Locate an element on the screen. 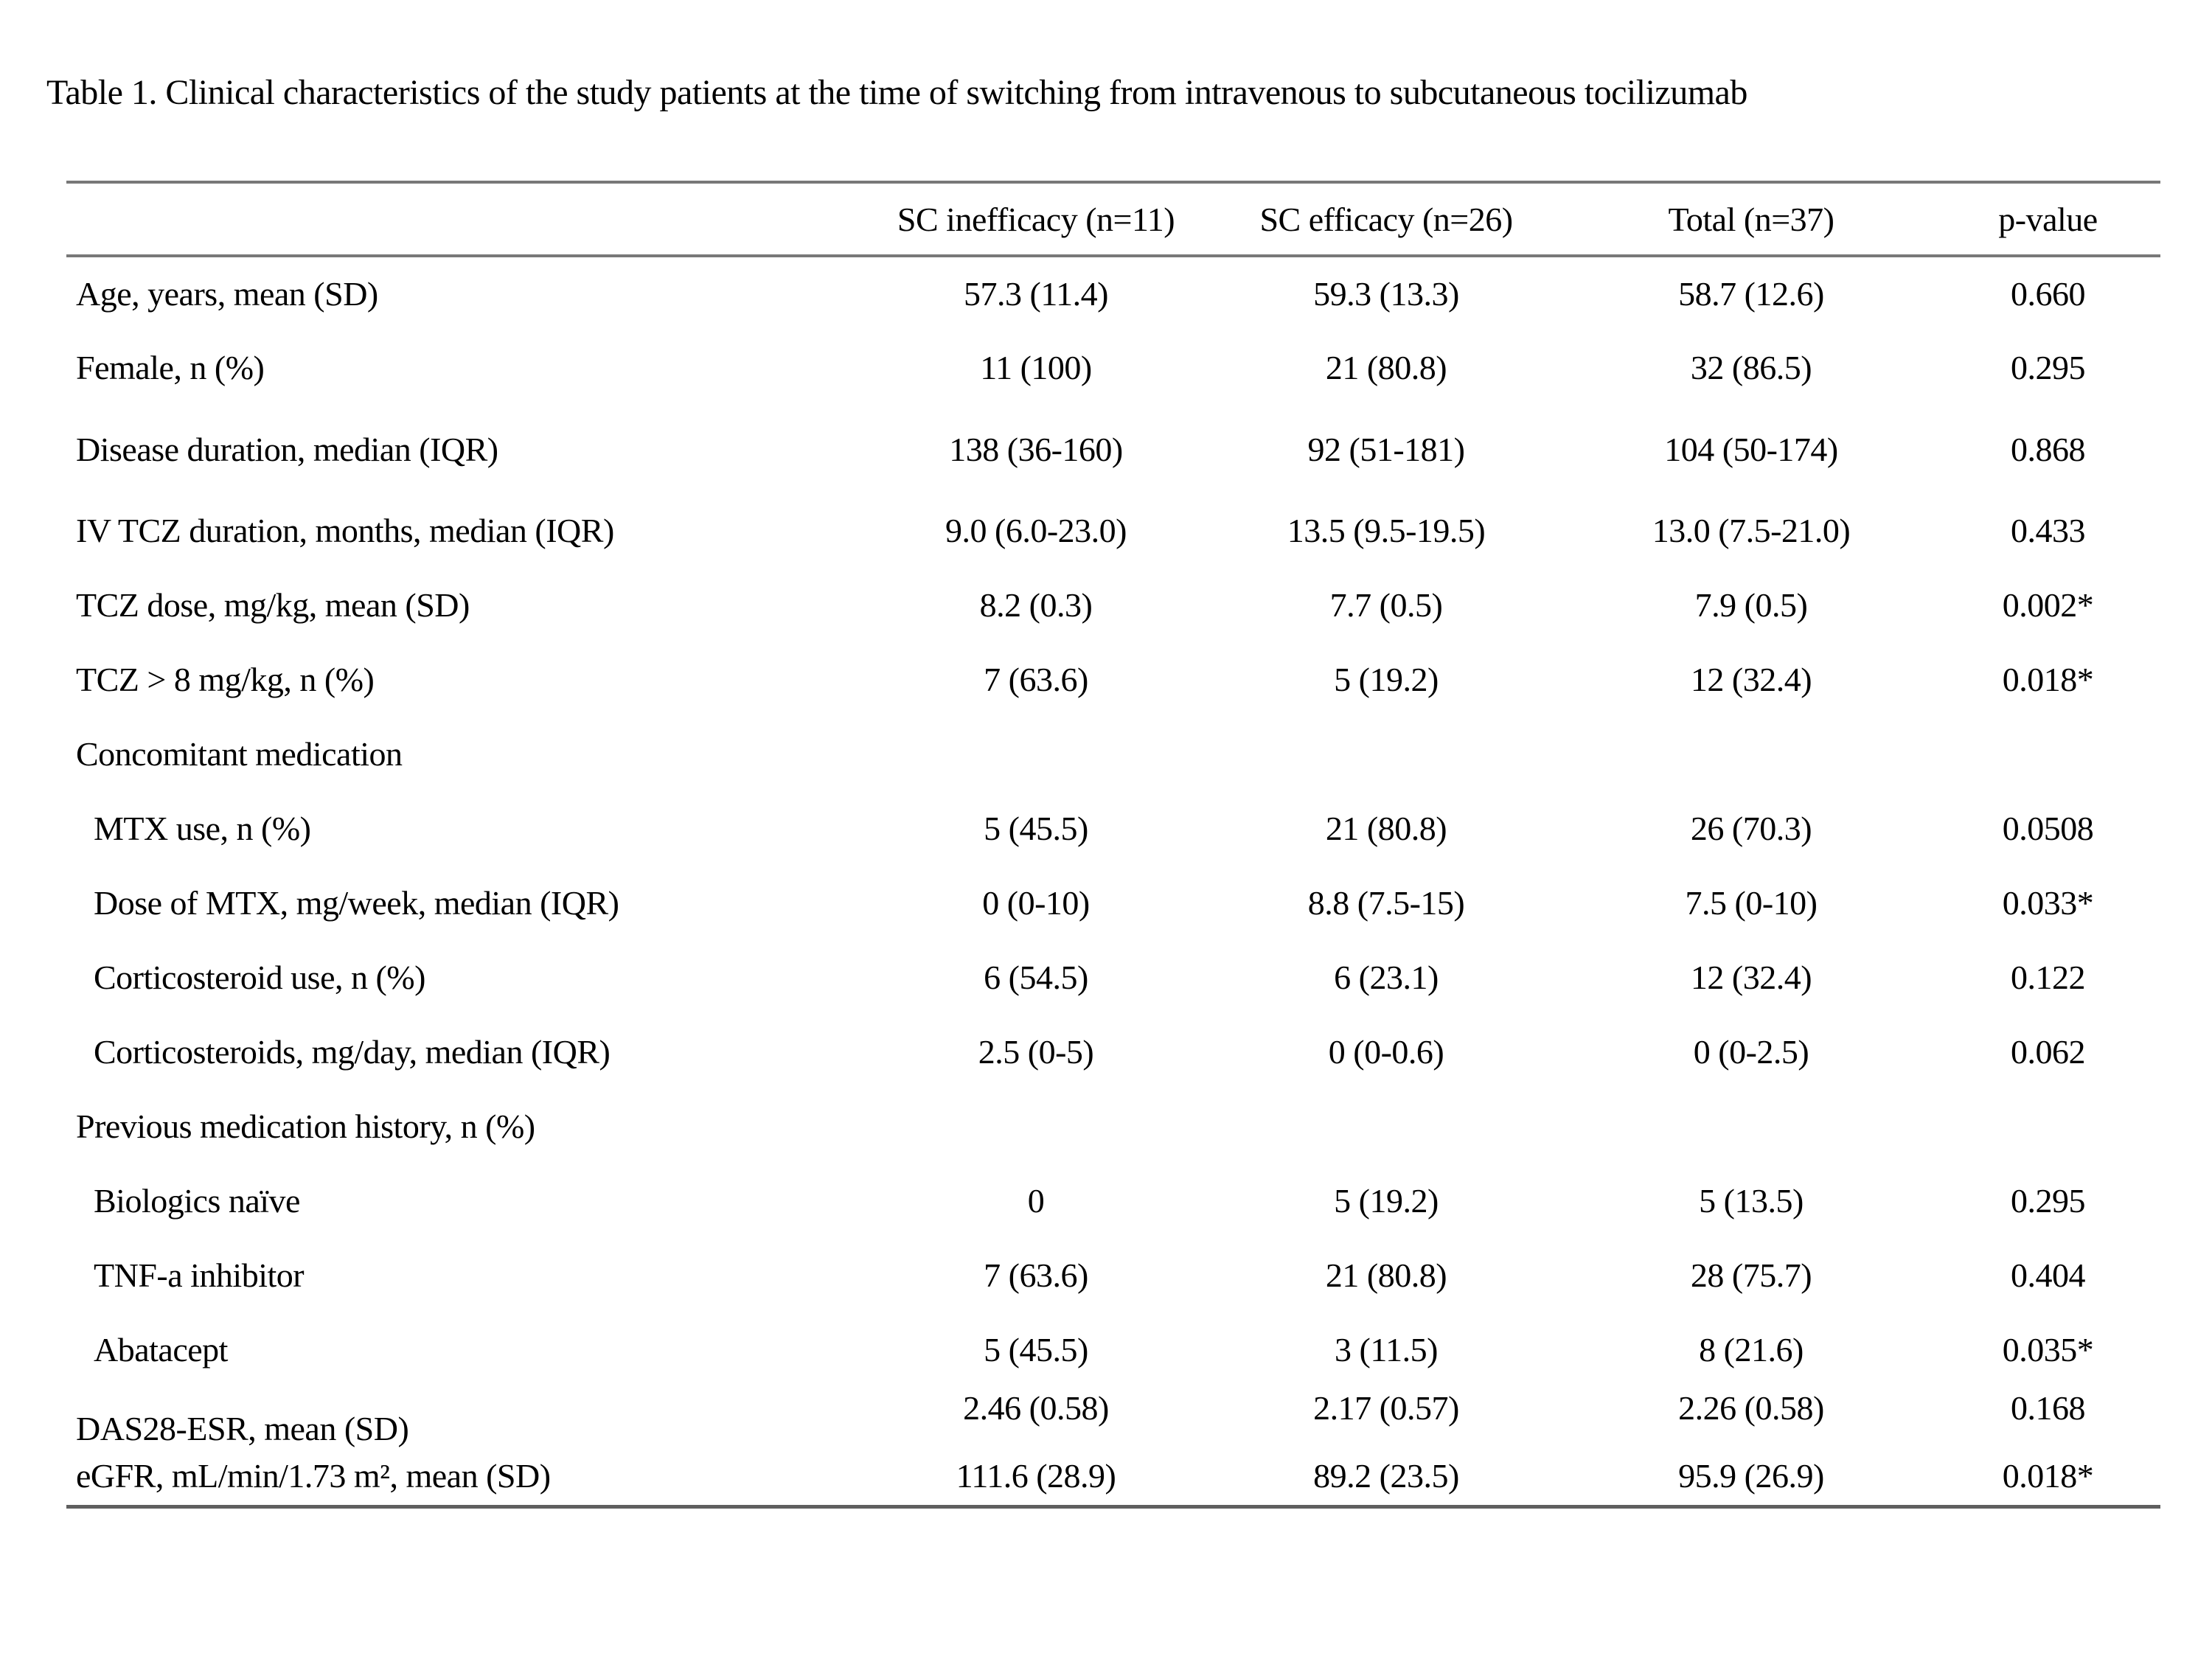 The height and width of the screenshot is (1659, 2212). cell-value-text: 111.6 (28.9) is located at coordinates (1036, 1476).